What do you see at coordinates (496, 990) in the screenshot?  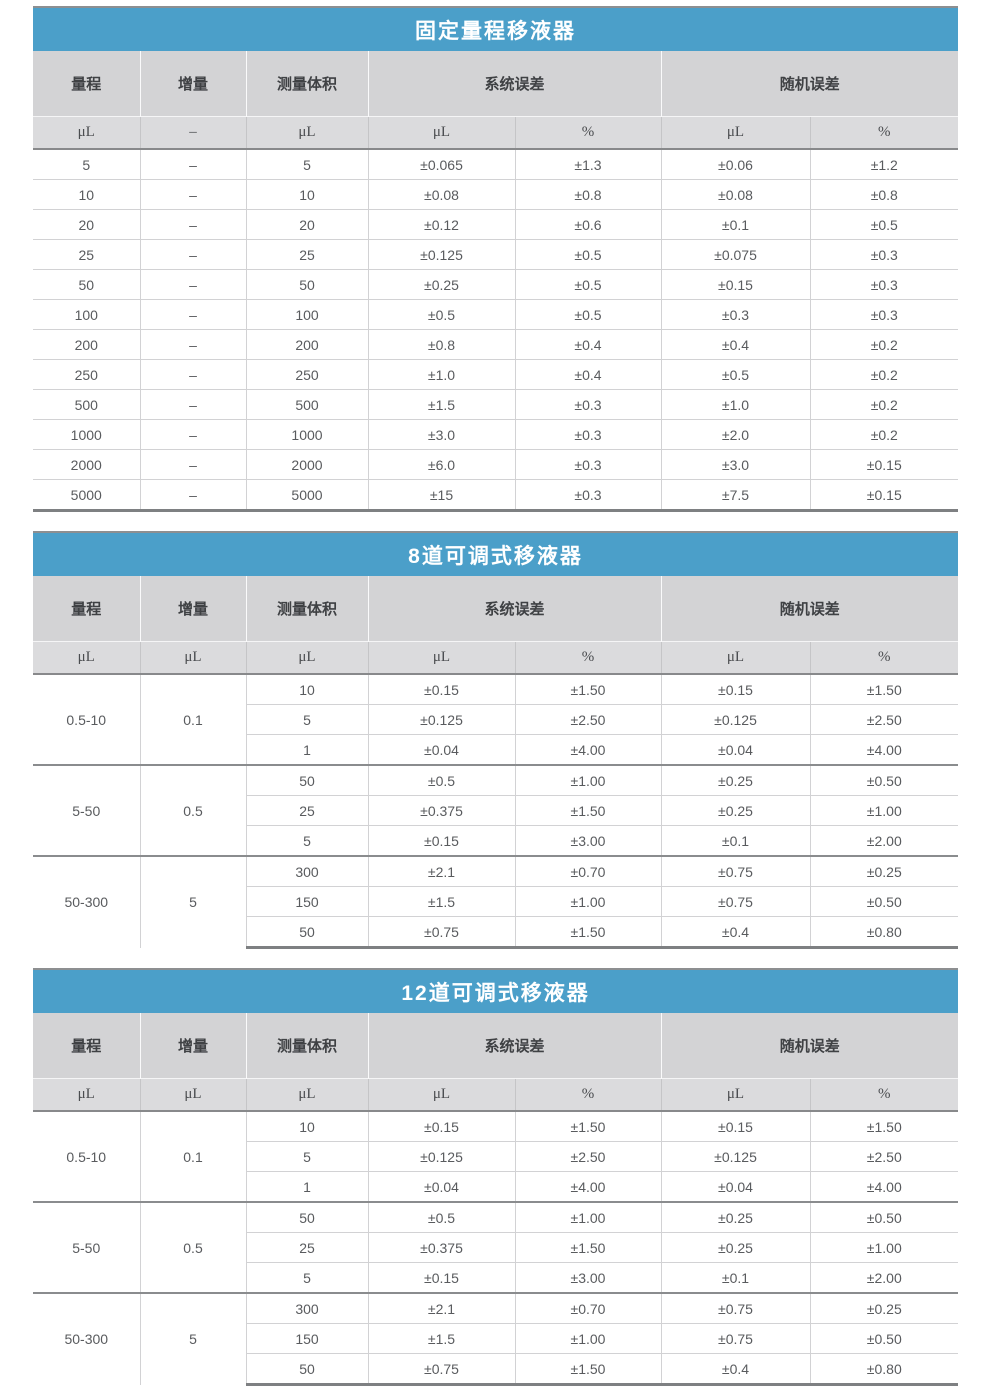 I see `table-title: 12道可调式移液器` at bounding box center [496, 990].